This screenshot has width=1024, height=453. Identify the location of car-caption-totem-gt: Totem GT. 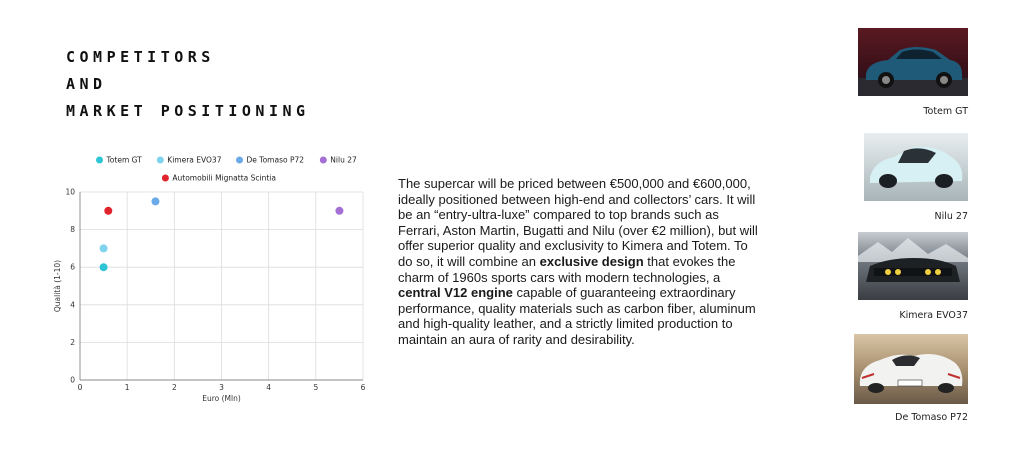
(945, 111).